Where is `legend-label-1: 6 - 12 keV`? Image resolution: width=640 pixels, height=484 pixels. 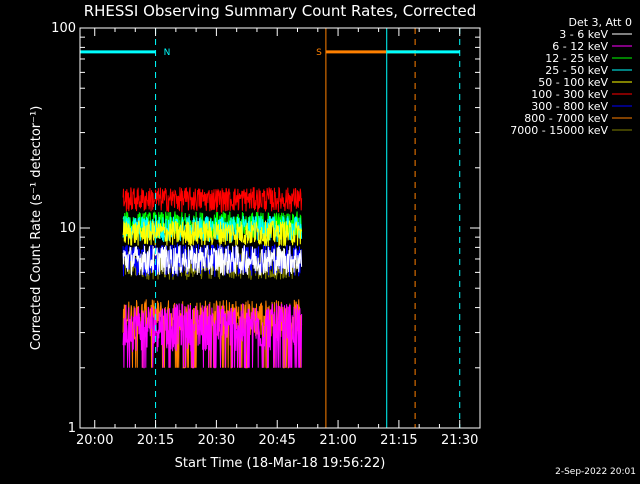 legend-label-1: 6 - 12 keV is located at coordinates (580, 46).